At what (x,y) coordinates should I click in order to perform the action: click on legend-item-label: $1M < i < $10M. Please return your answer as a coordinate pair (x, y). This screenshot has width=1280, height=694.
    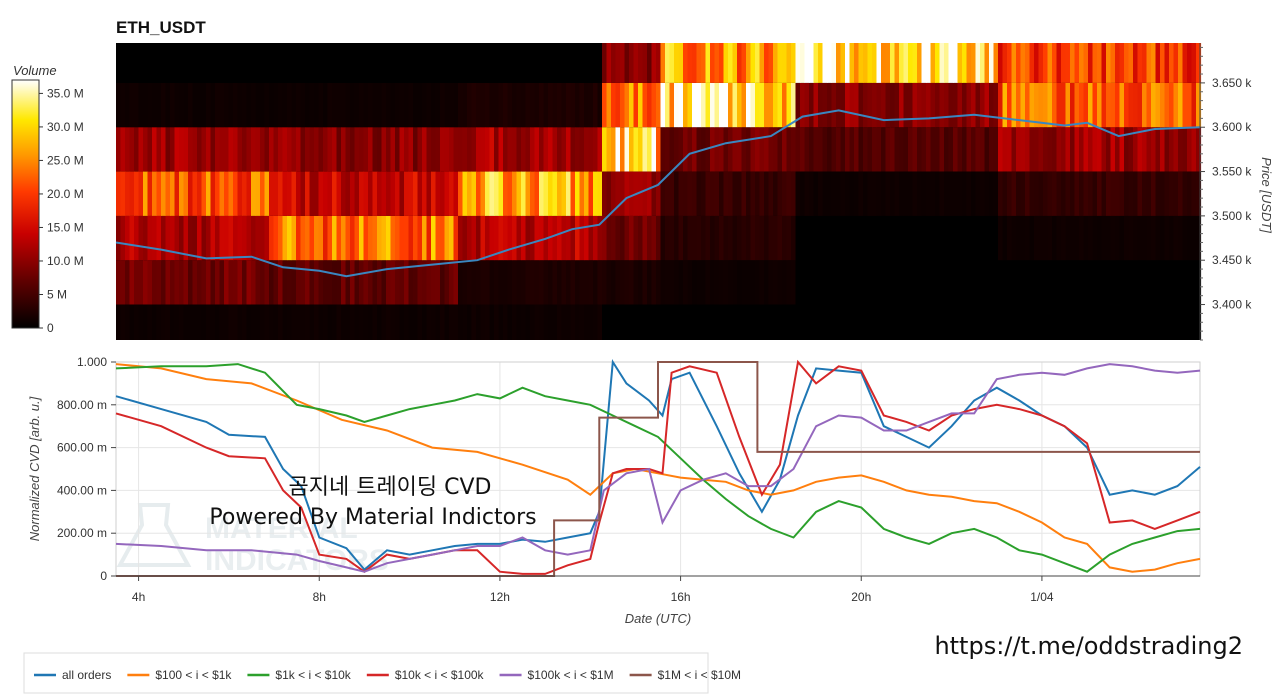
    Looking at the image, I should click on (699, 675).